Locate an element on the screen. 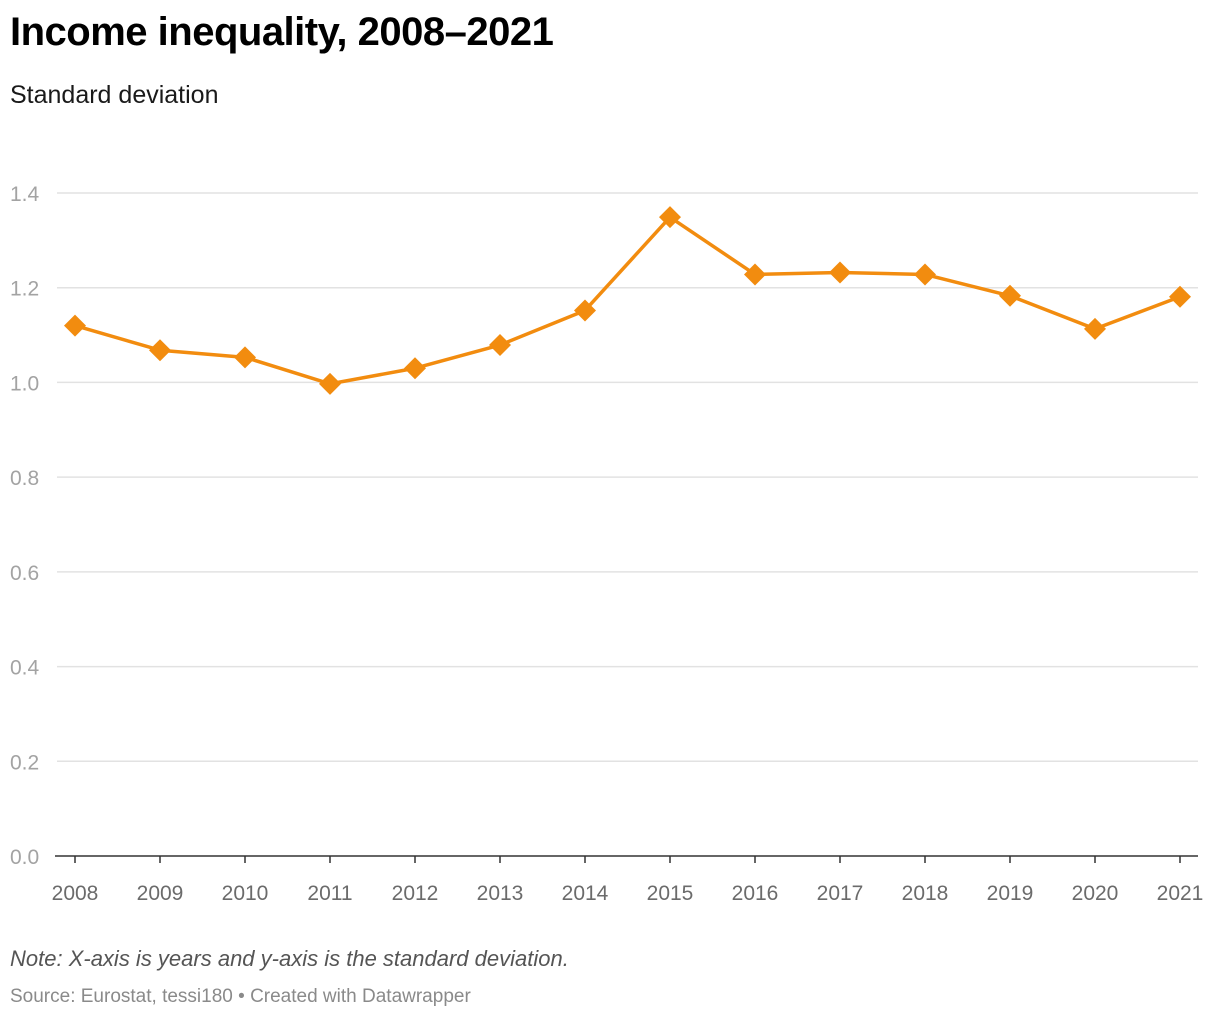 Image resolution: width=1220 pixels, height=1020 pixels. chart-title: Income inequality, 2008–2021 is located at coordinates (282, 32).